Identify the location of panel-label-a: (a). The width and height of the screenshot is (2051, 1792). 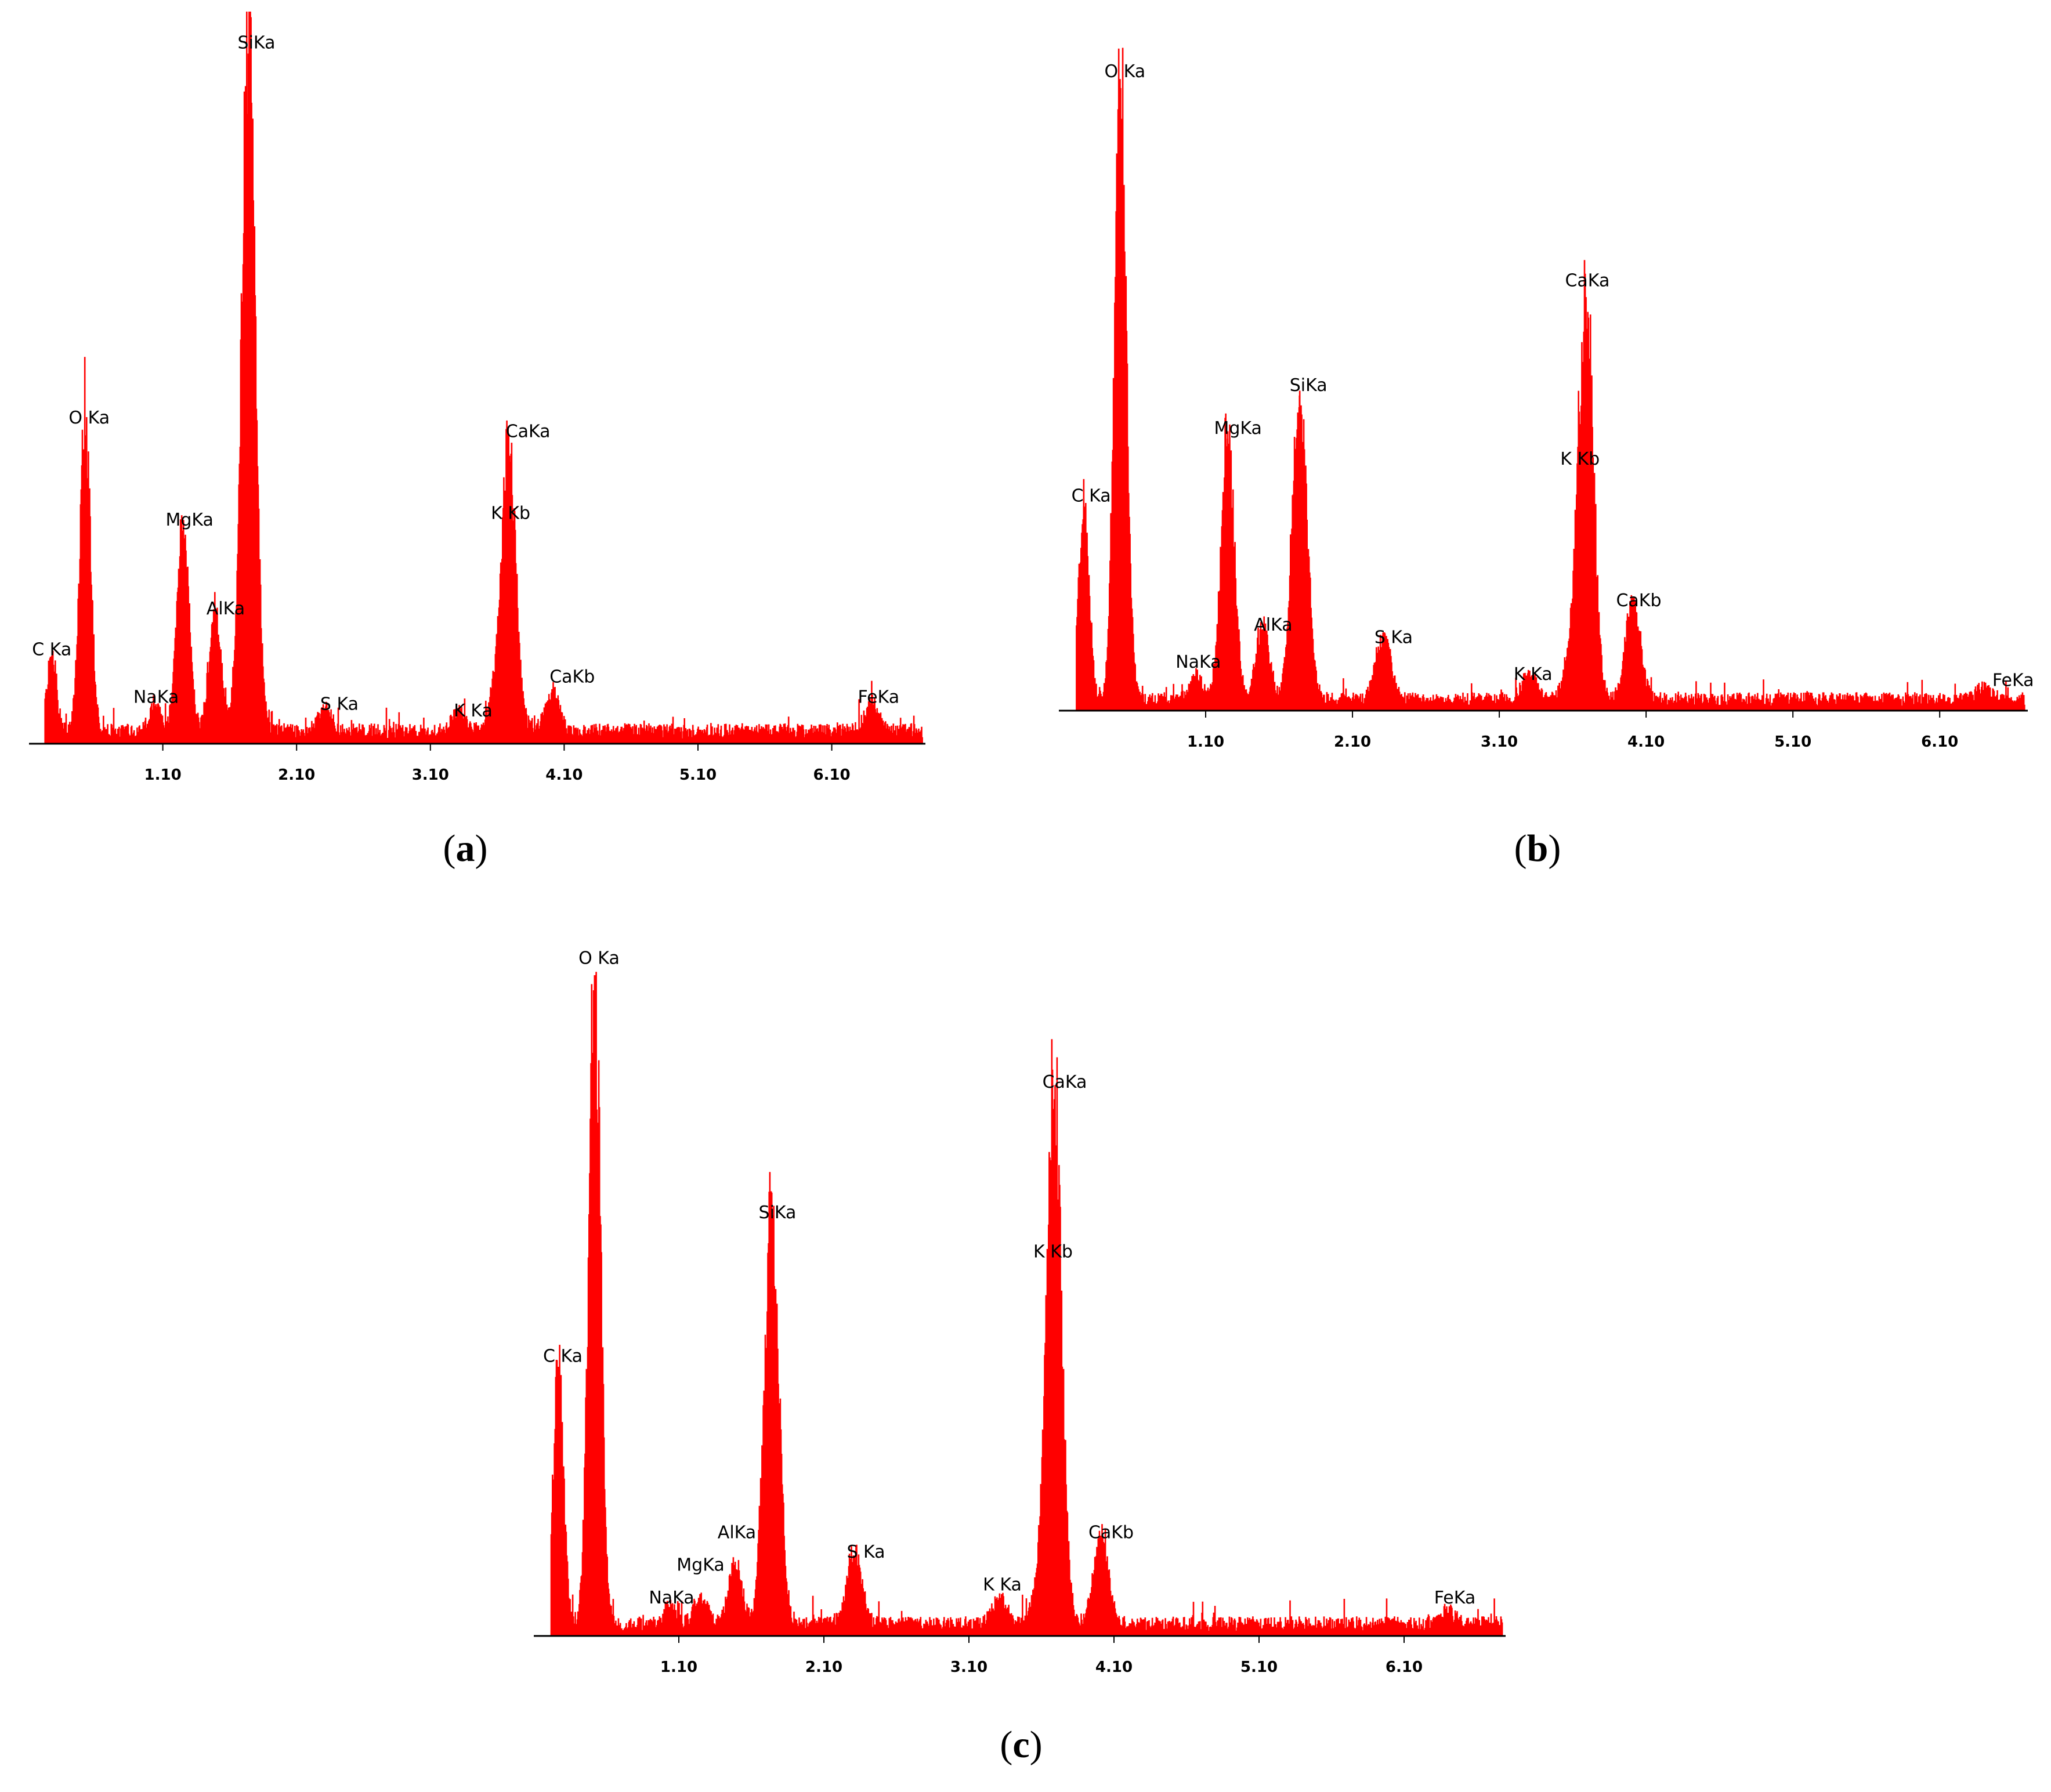
(465, 849).